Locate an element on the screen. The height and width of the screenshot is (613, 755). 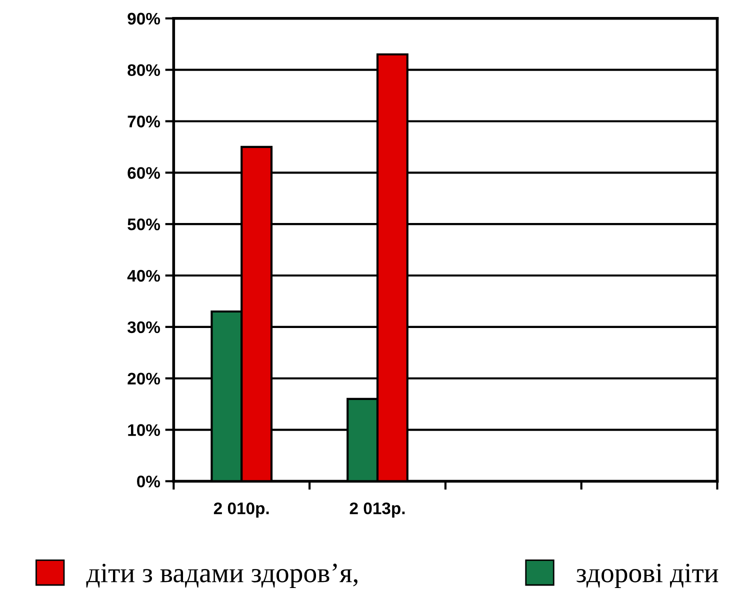
y-tick-label: 70% is located at coordinates (144, 122).